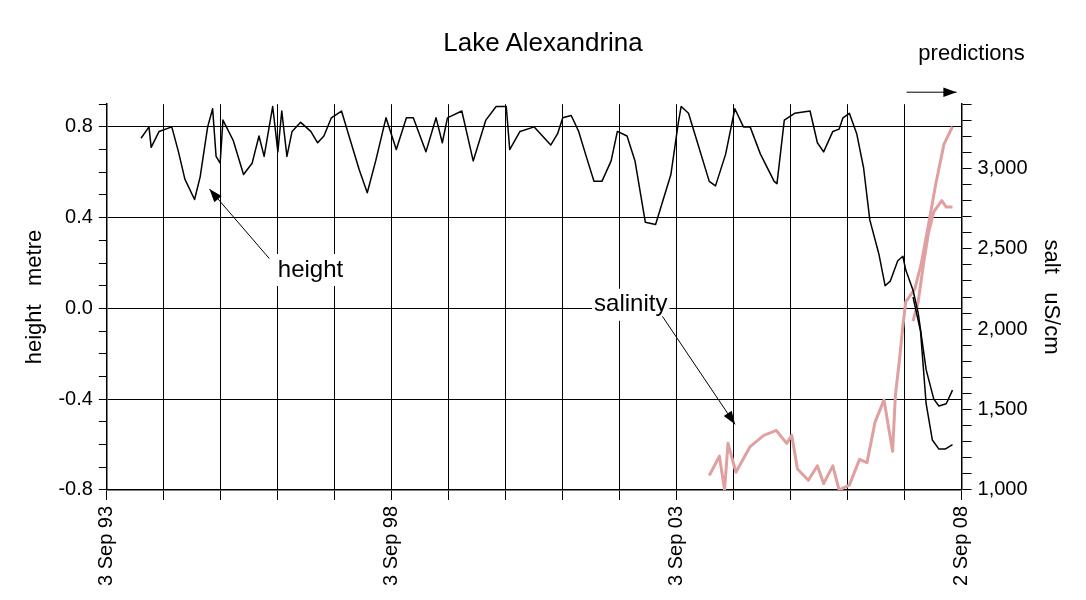 The width and height of the screenshot is (1086, 600). I want to click on y2-tick-label: 1,500, so click(1002, 408).